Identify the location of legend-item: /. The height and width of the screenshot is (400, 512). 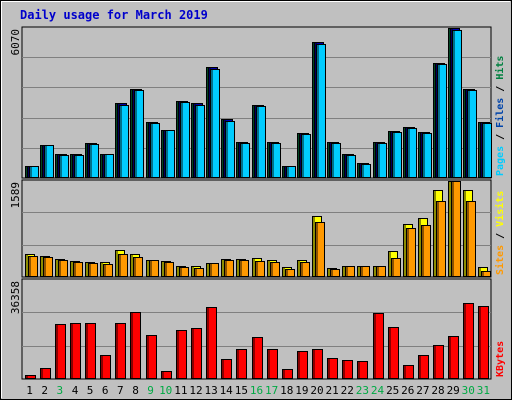
(500, 137).